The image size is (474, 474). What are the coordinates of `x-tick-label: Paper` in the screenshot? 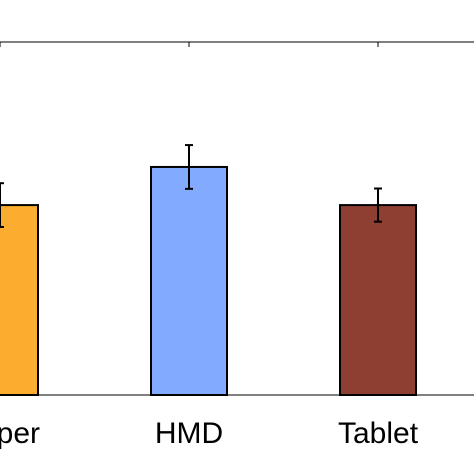 It's located at (20, 433).